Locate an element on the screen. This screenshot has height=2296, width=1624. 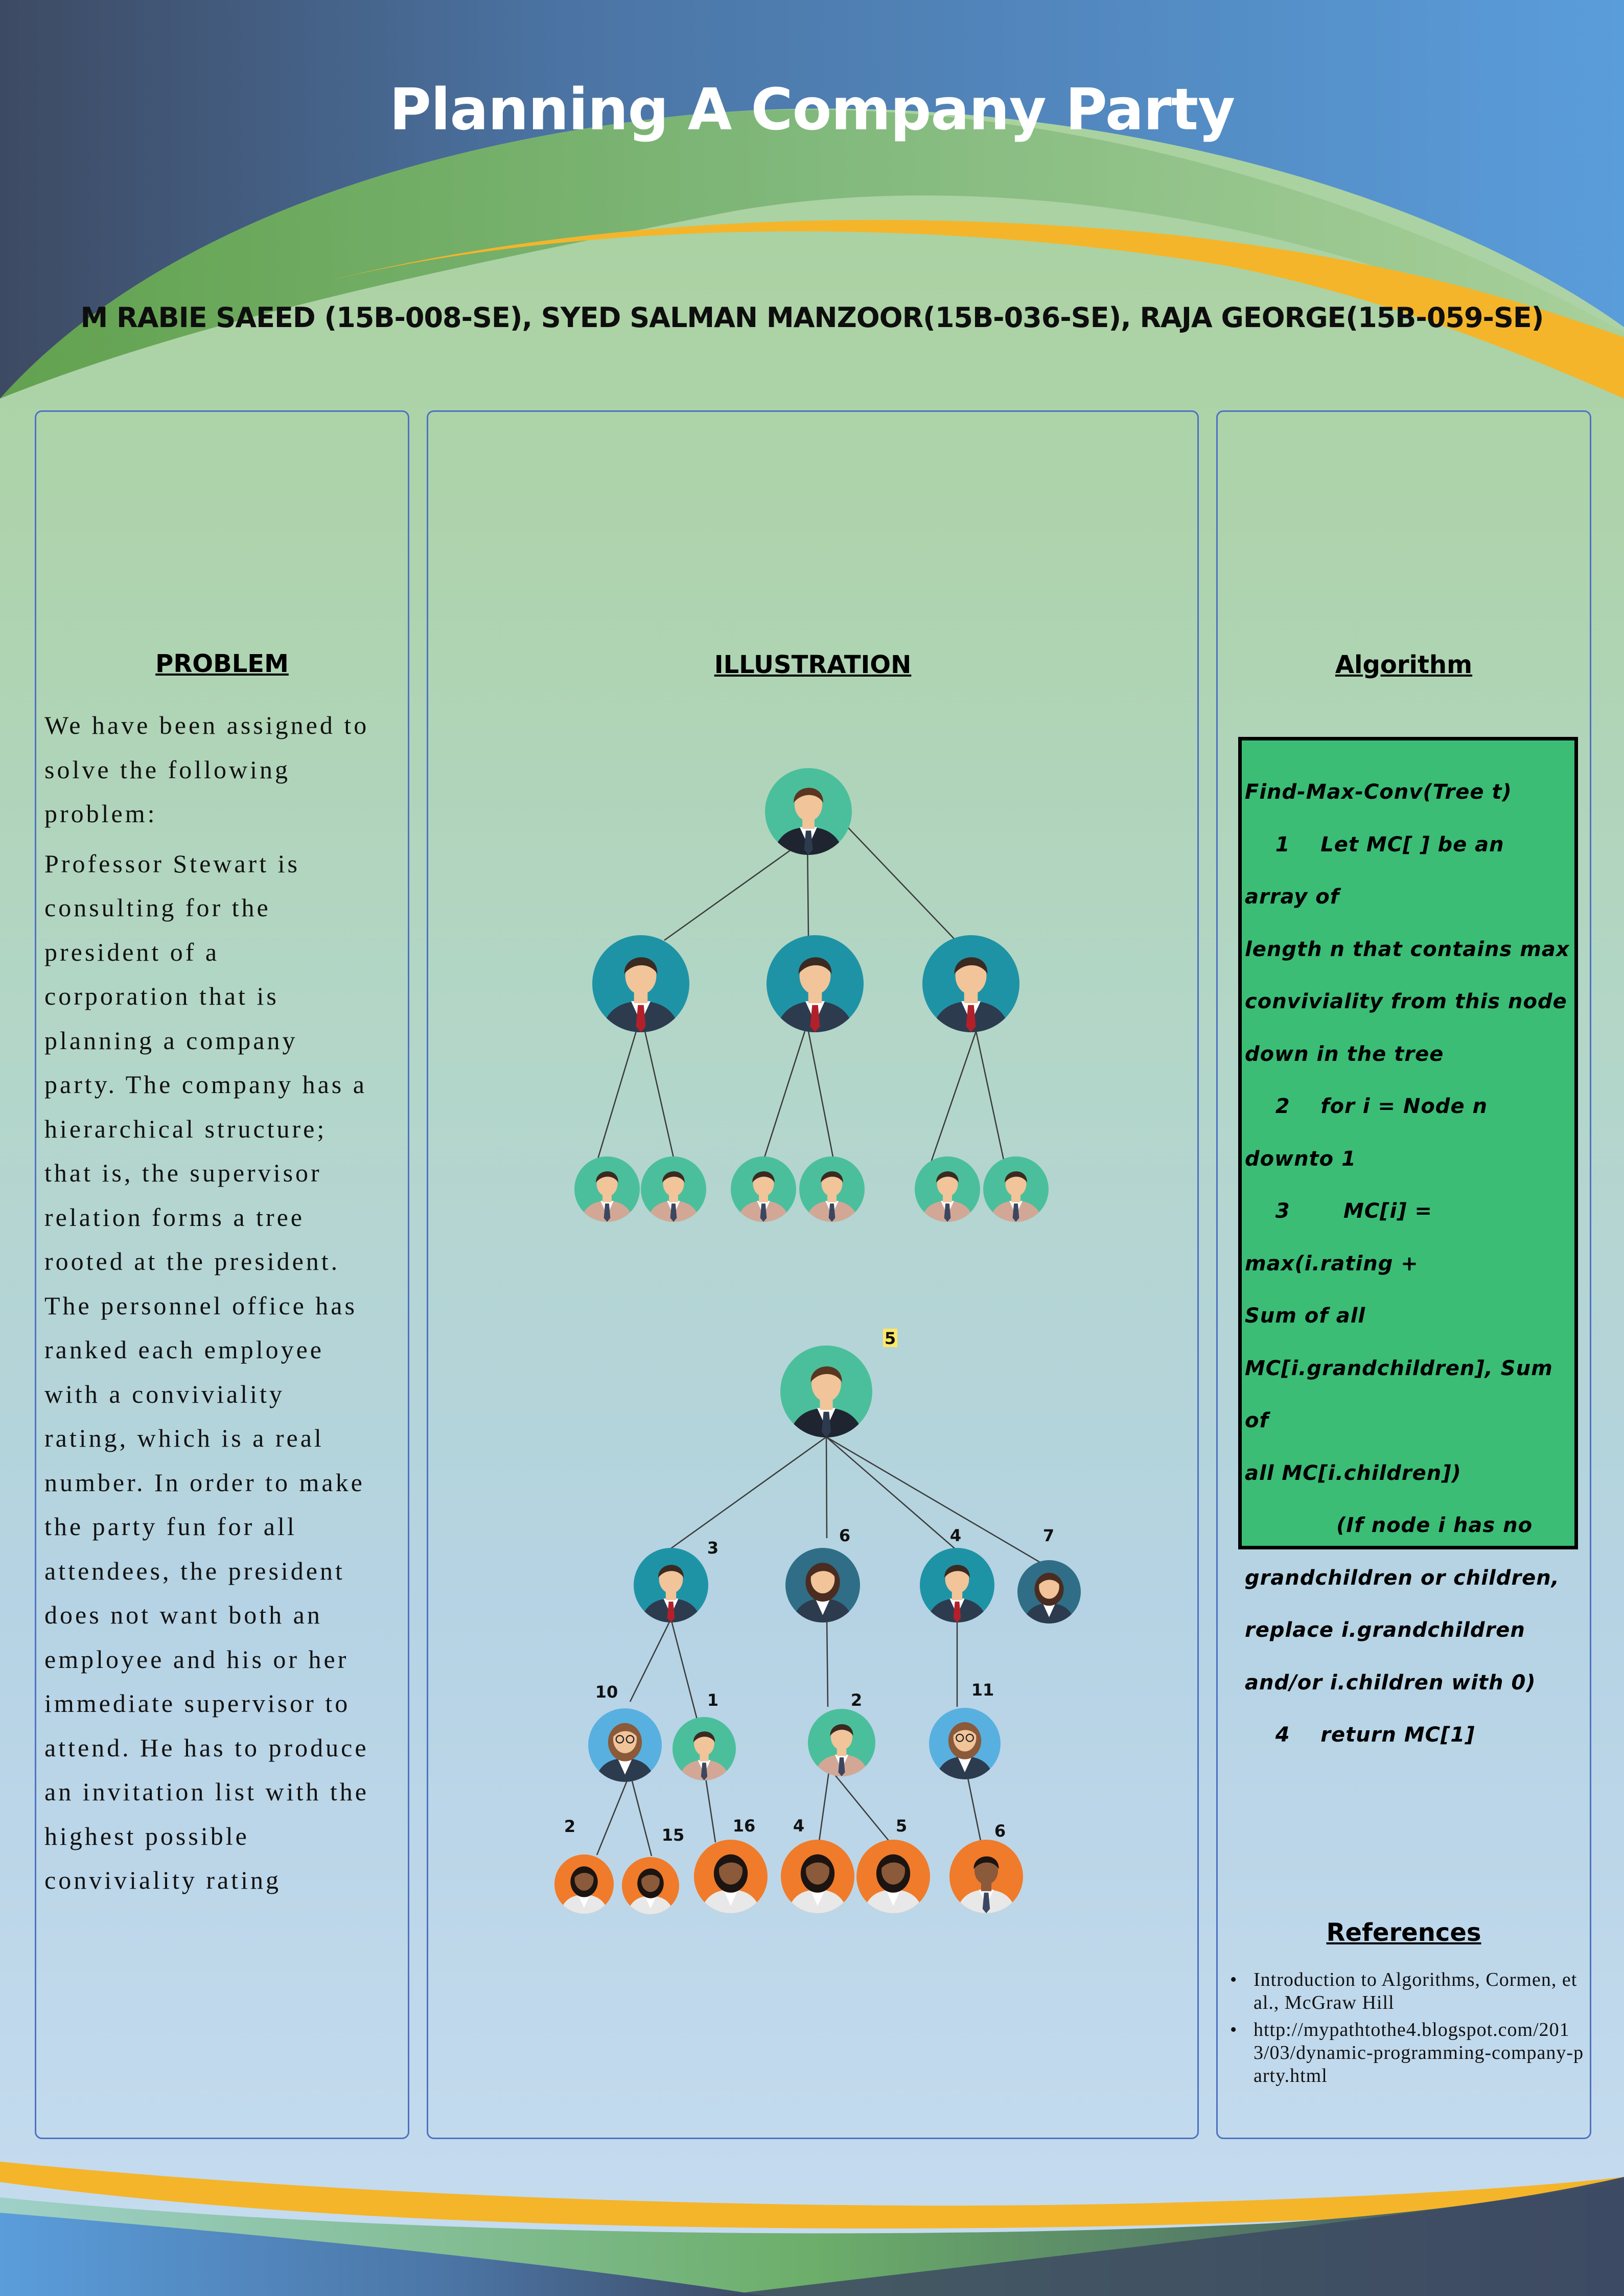
algorithm-line: all MC[i.children]) is located at coordinates (1353, 1473).